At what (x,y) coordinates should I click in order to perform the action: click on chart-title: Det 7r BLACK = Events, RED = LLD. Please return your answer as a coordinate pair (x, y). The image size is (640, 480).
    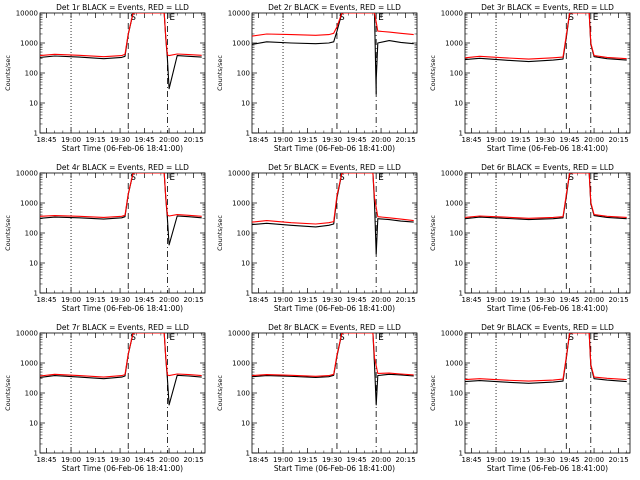
    Looking at the image, I should click on (122, 327).